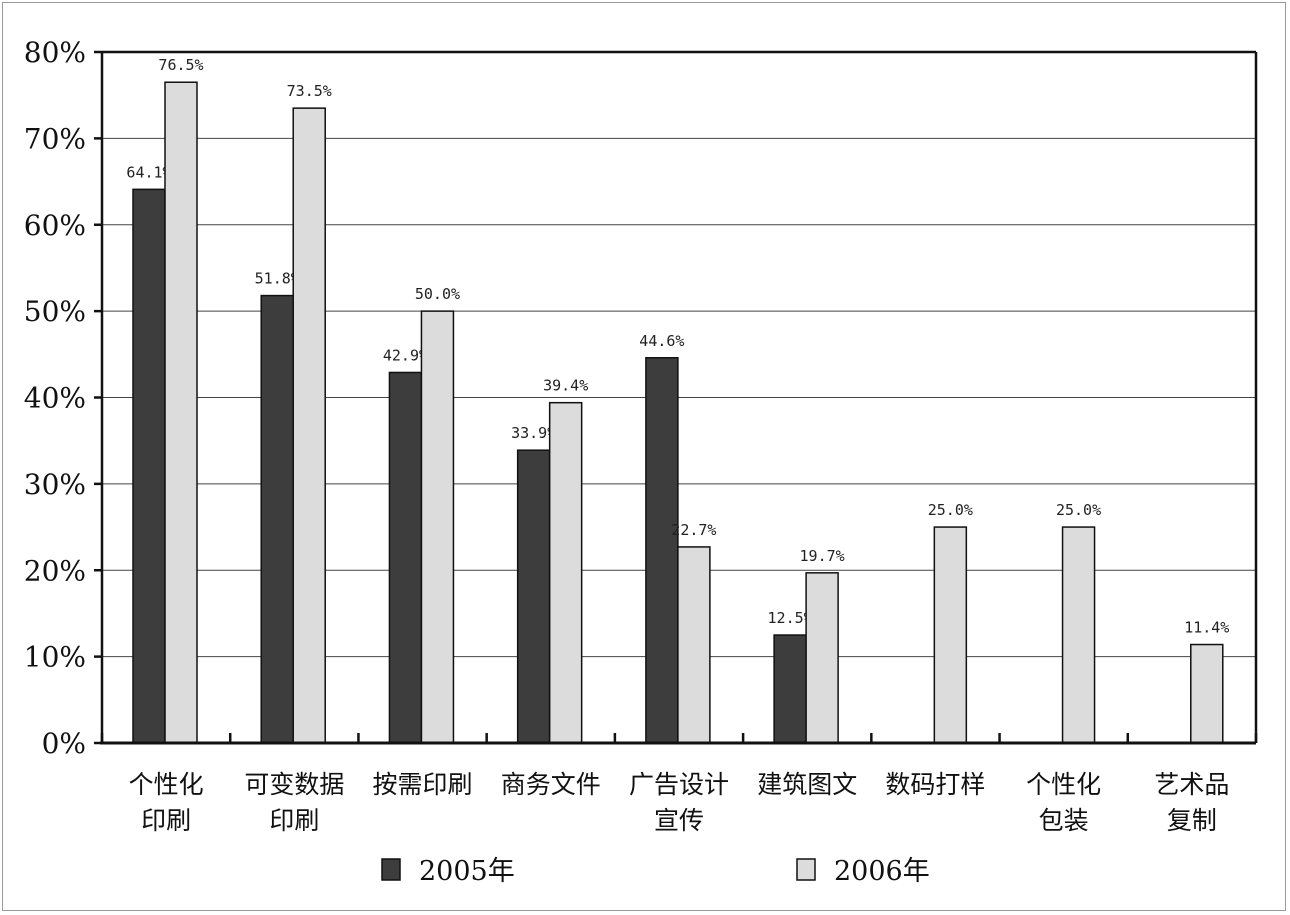 Image resolution: width=1290 pixels, height=915 pixels. Describe the element at coordinates (565, 386) in the screenshot. I see `data-label: 39.4%` at that location.